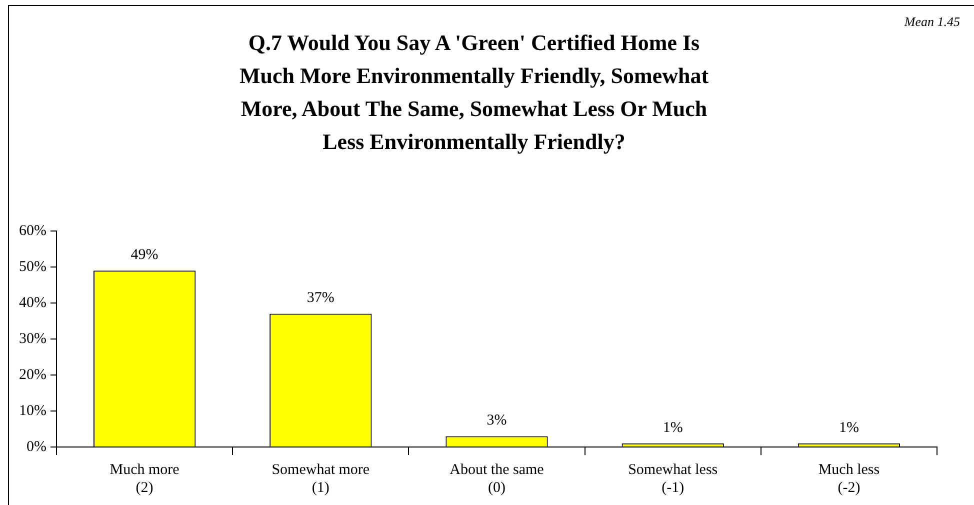 The width and height of the screenshot is (974, 505). What do you see at coordinates (497, 479) in the screenshot?
I see `x-tick-label: About the same (0)` at bounding box center [497, 479].